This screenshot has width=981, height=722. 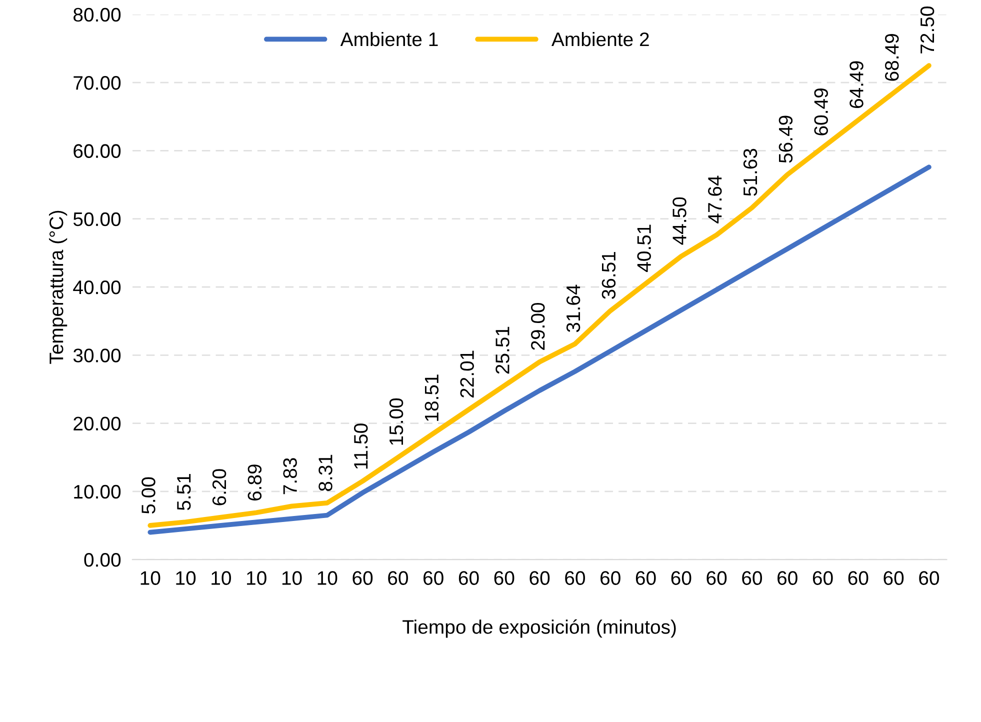 What do you see at coordinates (538, 326) in the screenshot?
I see `data-label: 29.00` at bounding box center [538, 326].